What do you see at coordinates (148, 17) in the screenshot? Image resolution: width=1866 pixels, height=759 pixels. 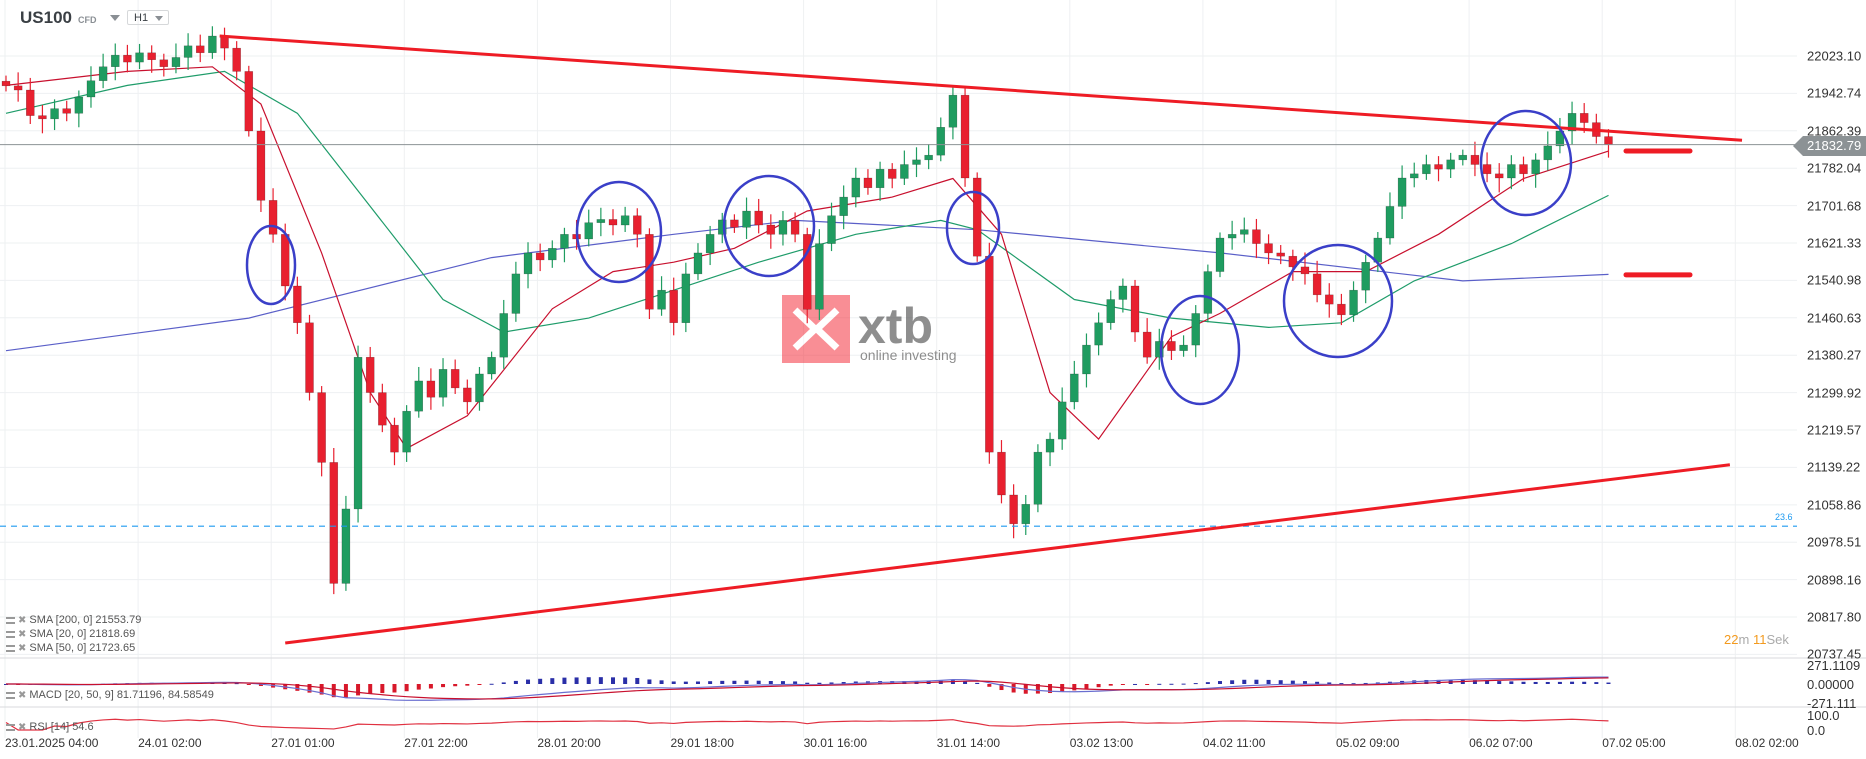 I see `timeframe-select: H1` at bounding box center [148, 17].